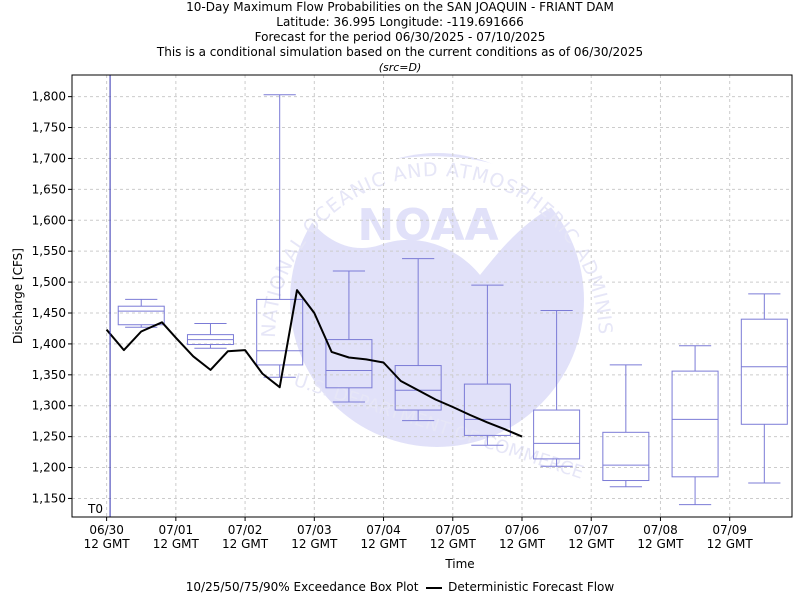 Image resolution: width=800 pixels, height=600 pixels. I want to click on y-tick-label: 1,400, so click(49, 344).